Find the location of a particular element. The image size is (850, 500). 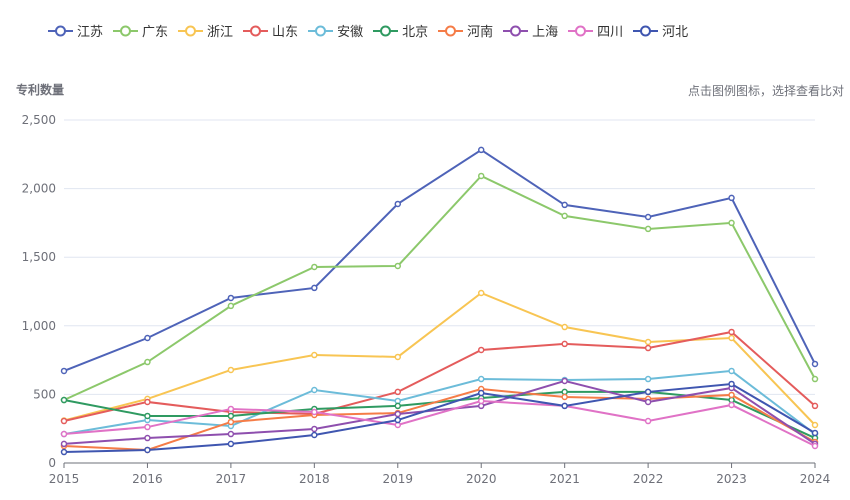

legend-item: 上海 is located at coordinates (530, 30).